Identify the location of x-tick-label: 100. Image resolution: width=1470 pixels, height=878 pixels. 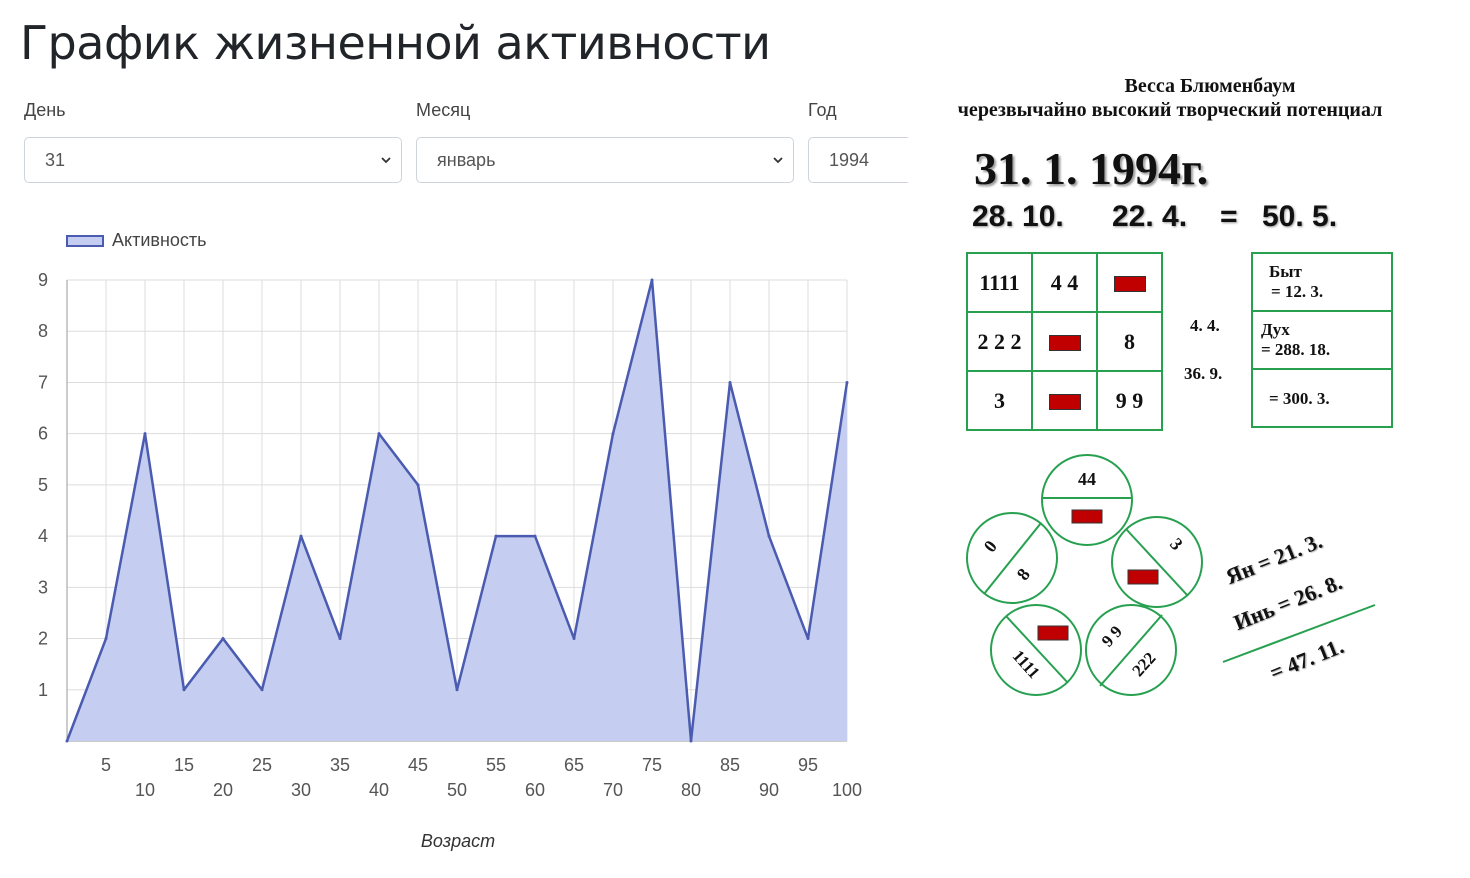
(847, 790).